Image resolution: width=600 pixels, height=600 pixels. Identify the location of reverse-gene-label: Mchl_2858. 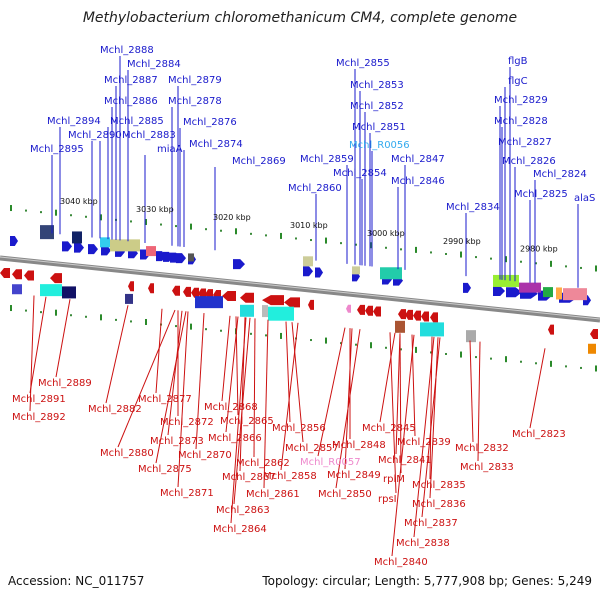
(290, 476).